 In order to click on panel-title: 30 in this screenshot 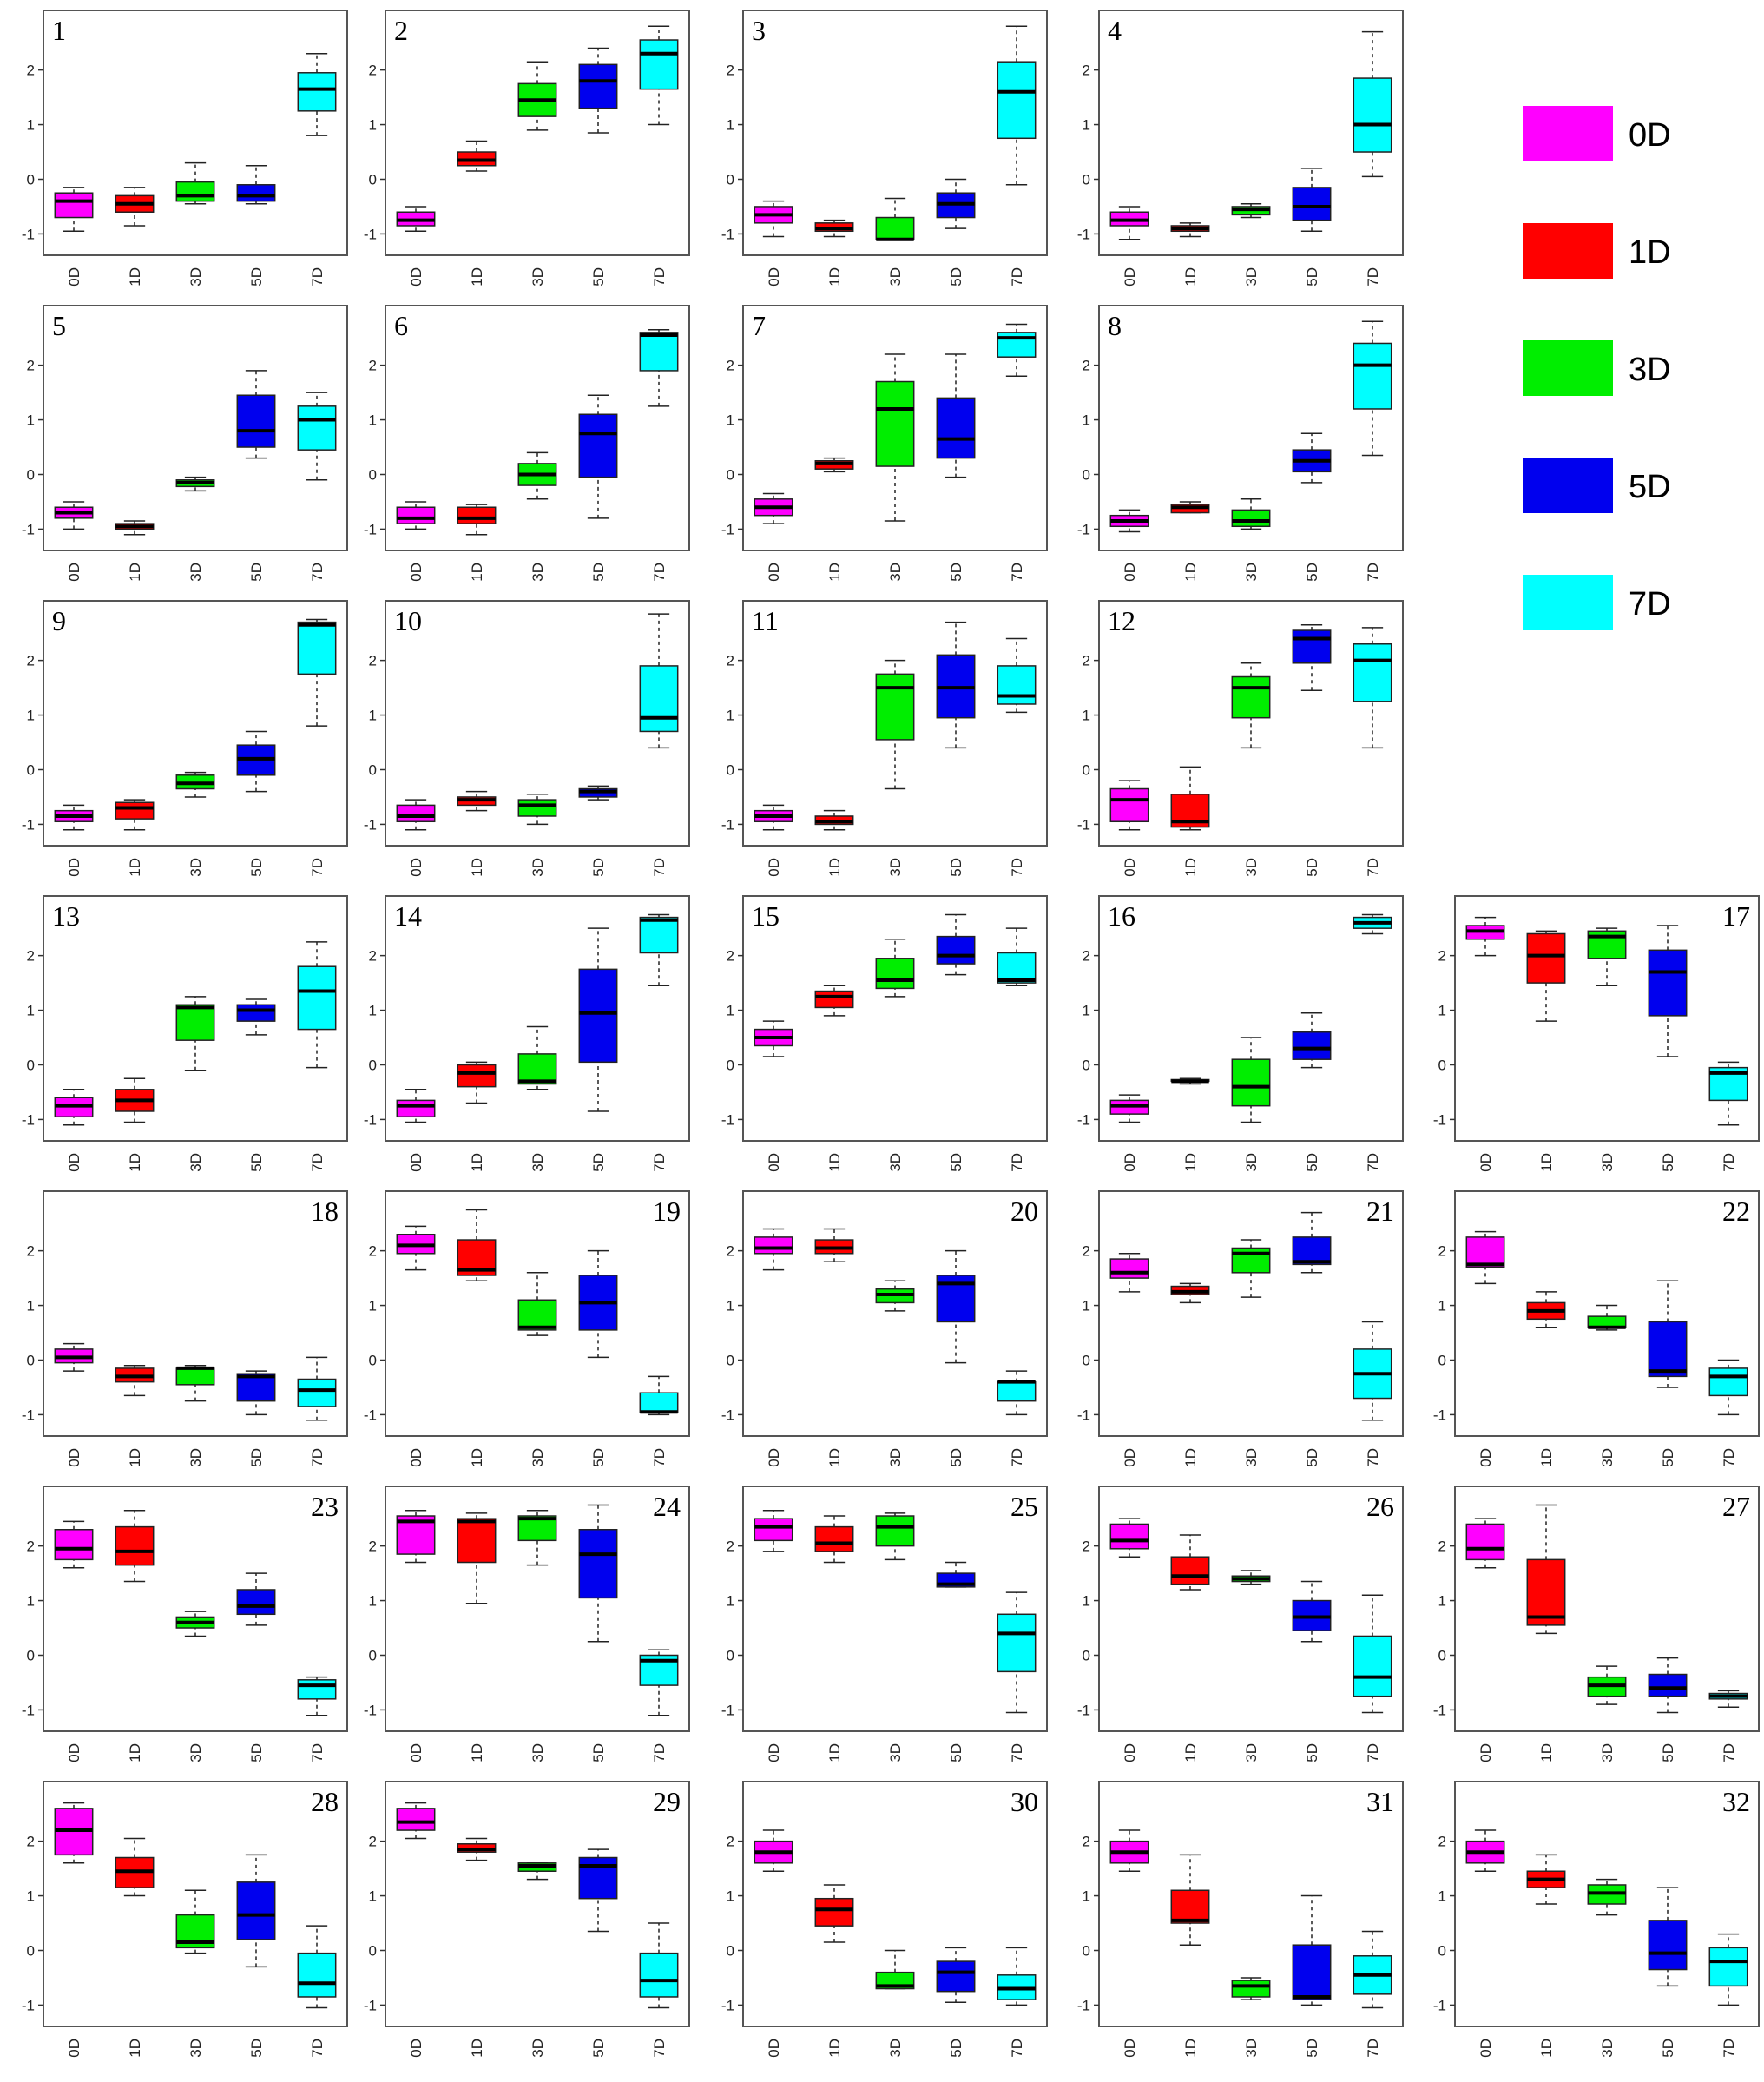, I will do `click(1024, 1802)`.